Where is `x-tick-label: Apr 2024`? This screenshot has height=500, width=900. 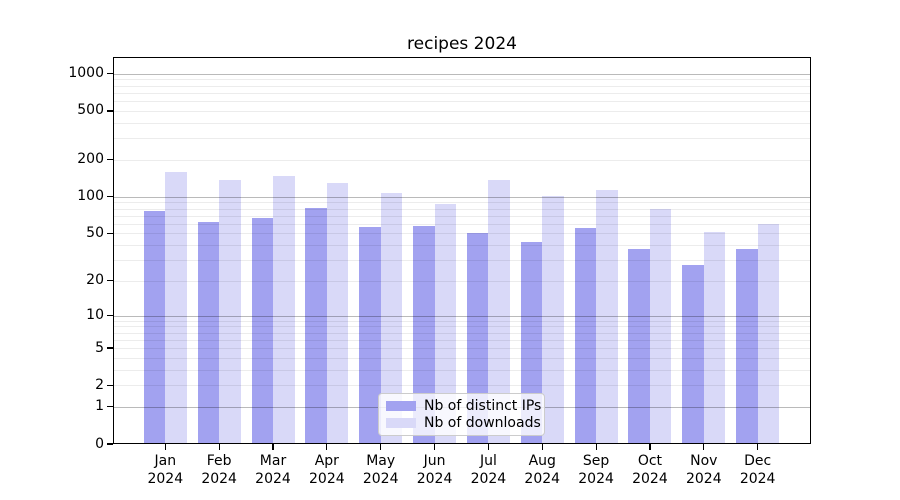
x-tick-label: Apr 2024 is located at coordinates (327, 470).